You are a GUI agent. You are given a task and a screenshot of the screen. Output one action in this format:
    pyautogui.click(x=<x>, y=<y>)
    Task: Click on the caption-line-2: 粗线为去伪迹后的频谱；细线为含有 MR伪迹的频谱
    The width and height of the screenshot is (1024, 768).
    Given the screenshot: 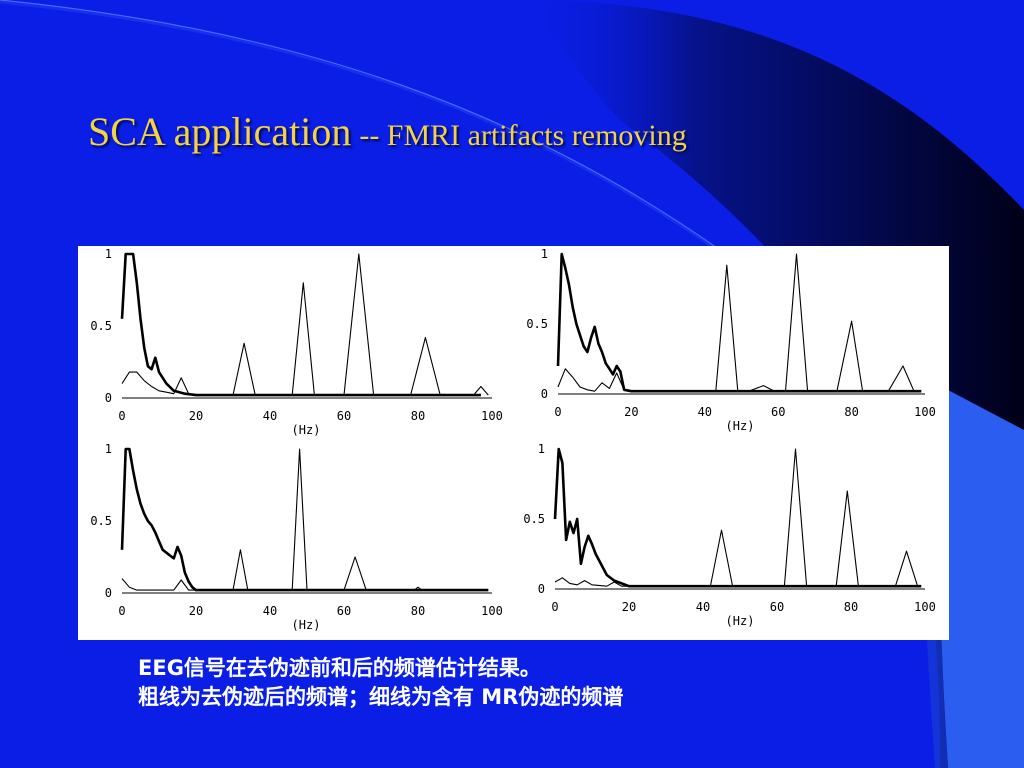 What is the action you would take?
    pyautogui.click(x=381, y=697)
    